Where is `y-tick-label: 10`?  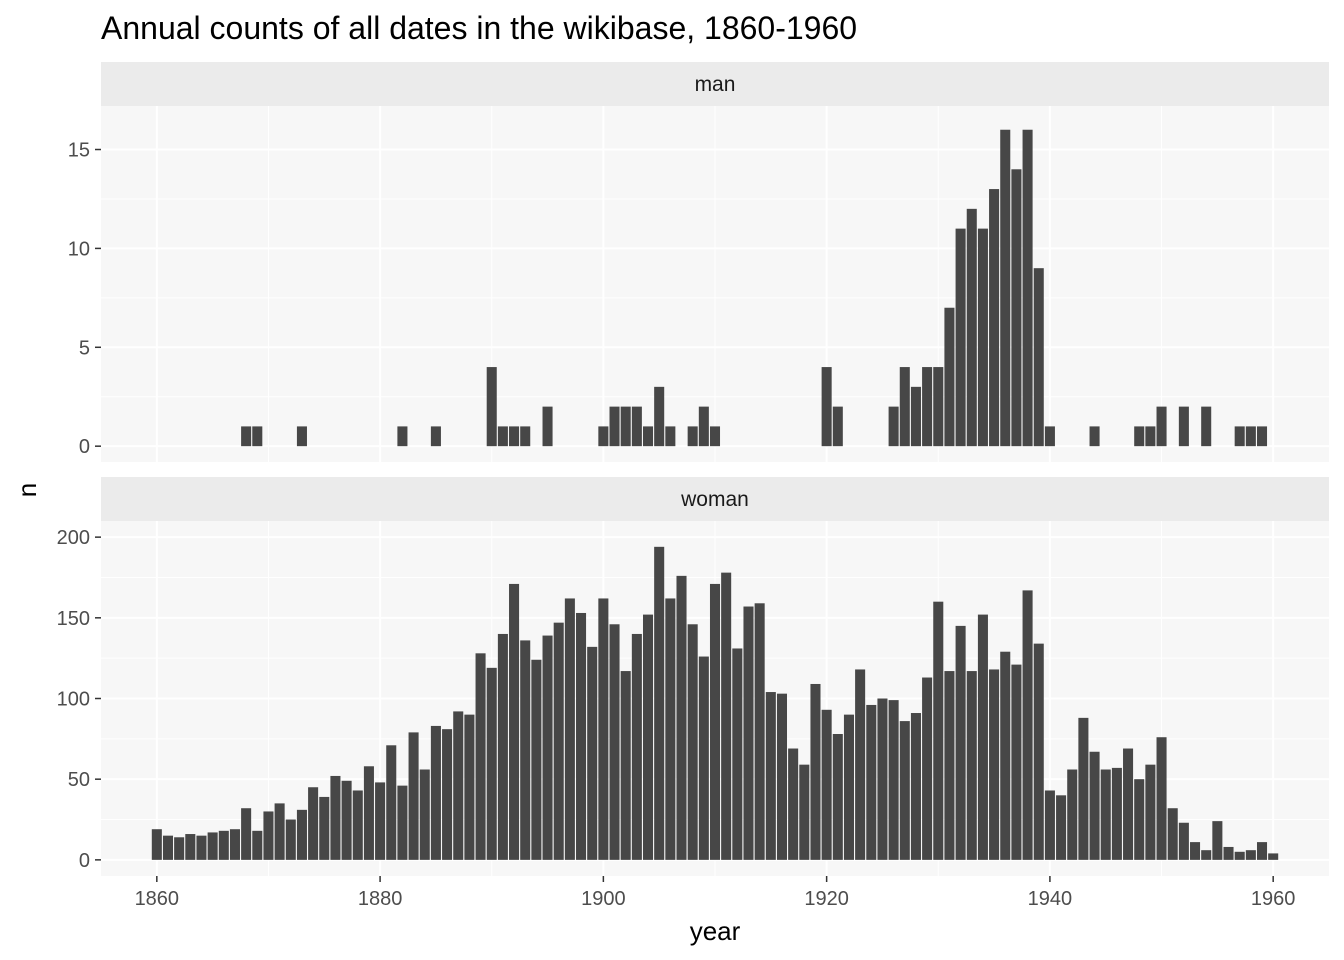 y-tick-label: 10 is located at coordinates (79, 249).